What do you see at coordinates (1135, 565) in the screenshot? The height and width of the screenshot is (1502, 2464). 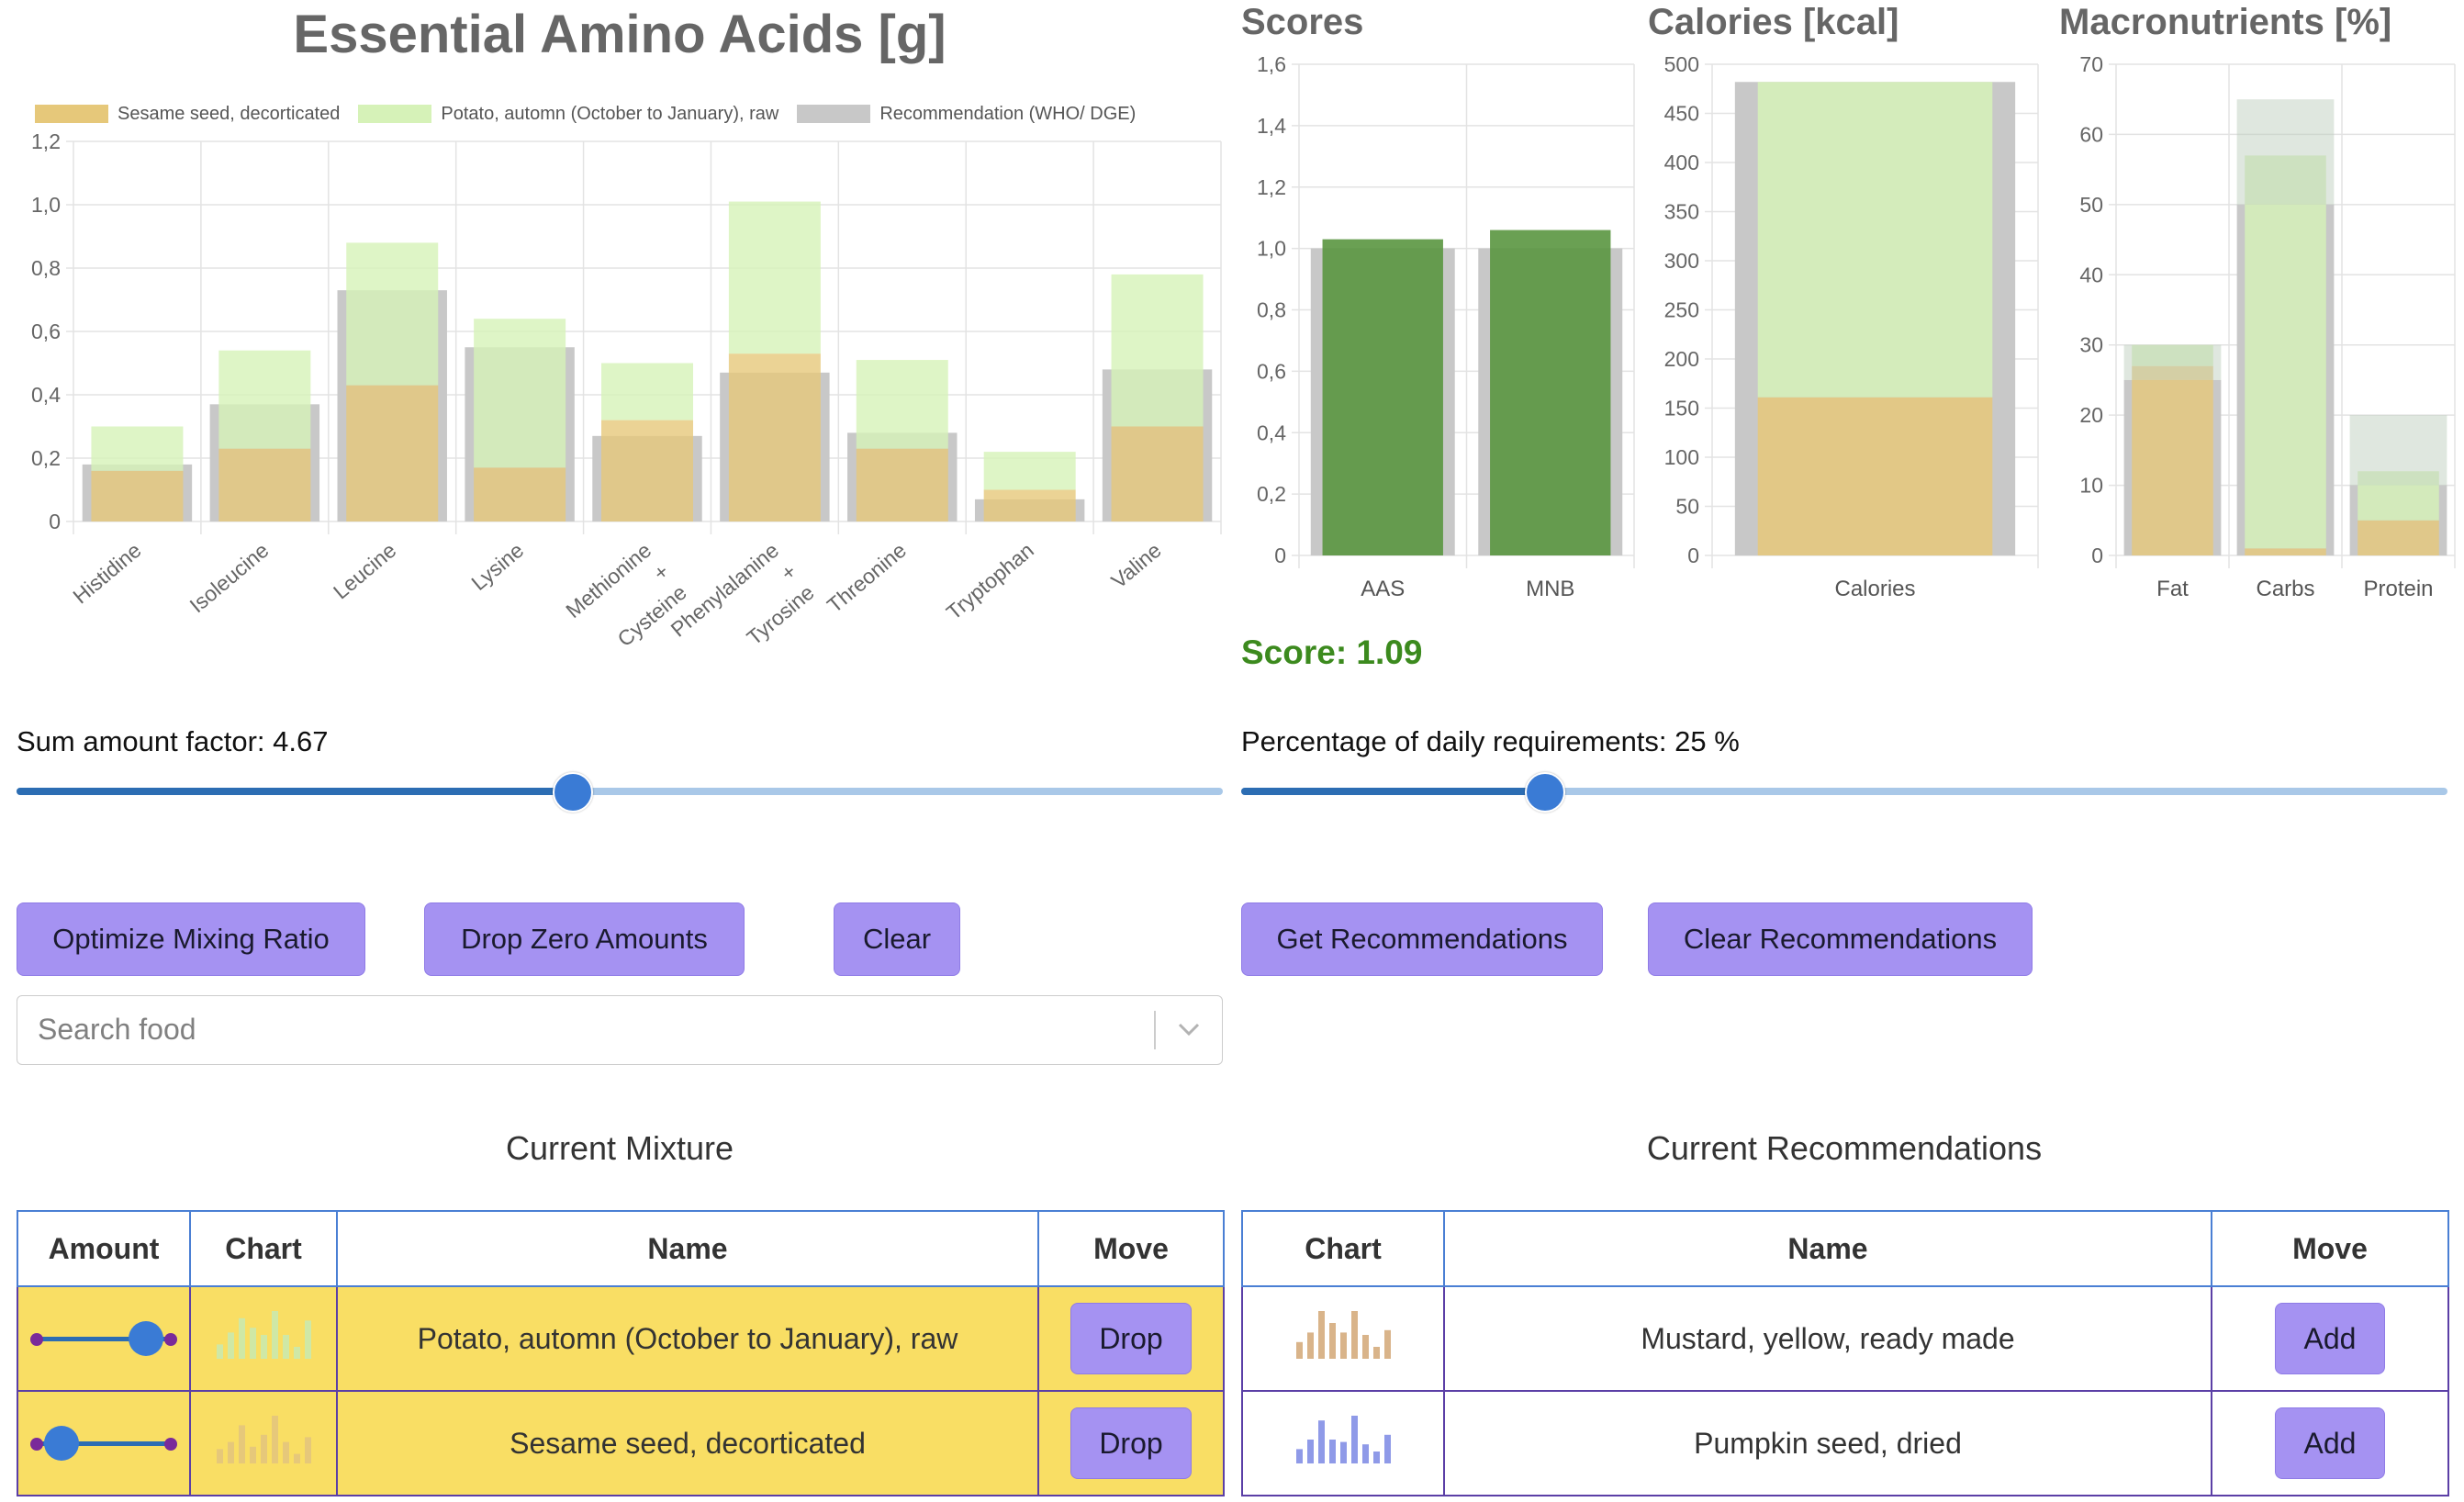 I see `x-tick-label-line: Valine` at bounding box center [1135, 565].